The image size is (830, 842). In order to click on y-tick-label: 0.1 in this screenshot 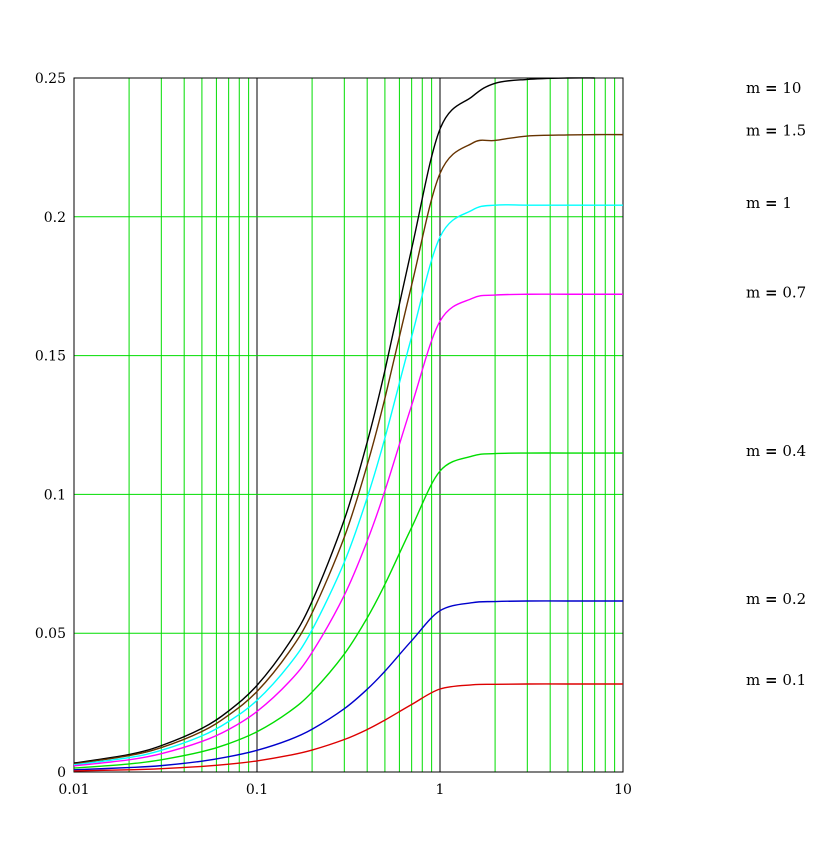, I will do `click(55, 495)`.